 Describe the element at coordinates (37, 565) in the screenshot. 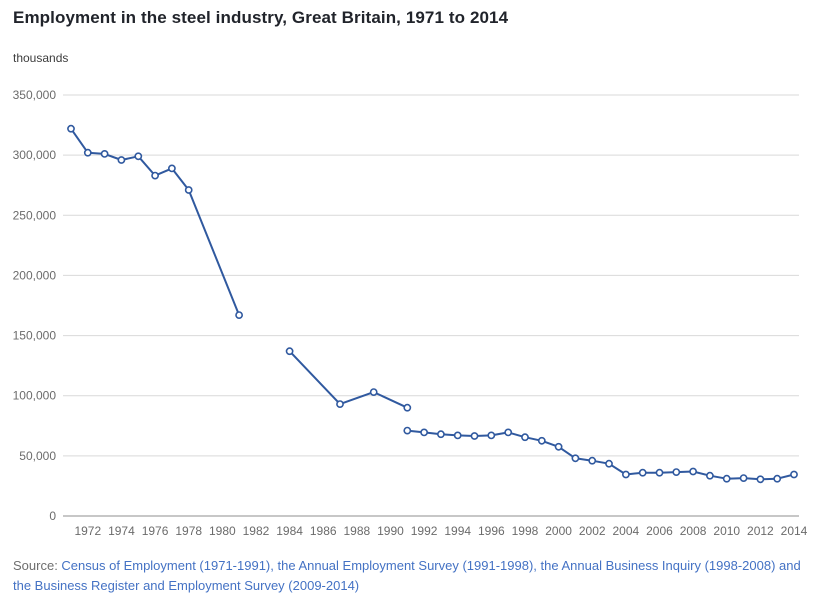

I see `source-prefix: Source:` at that location.